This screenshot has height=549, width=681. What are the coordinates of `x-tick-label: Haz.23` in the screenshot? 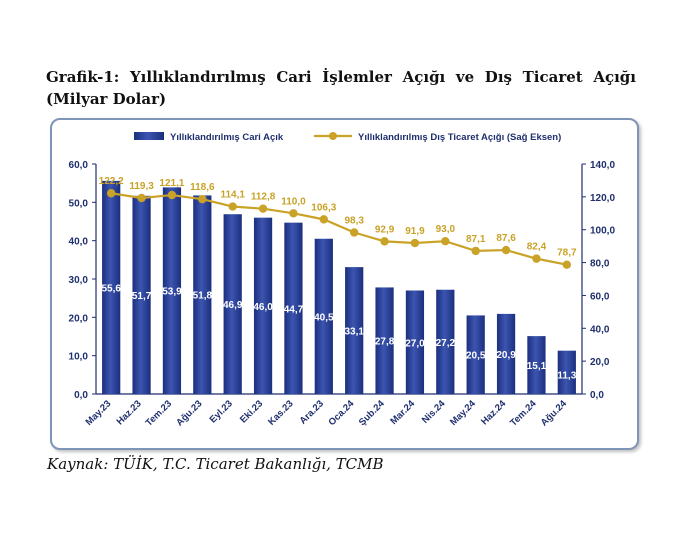 It's located at (129, 412).